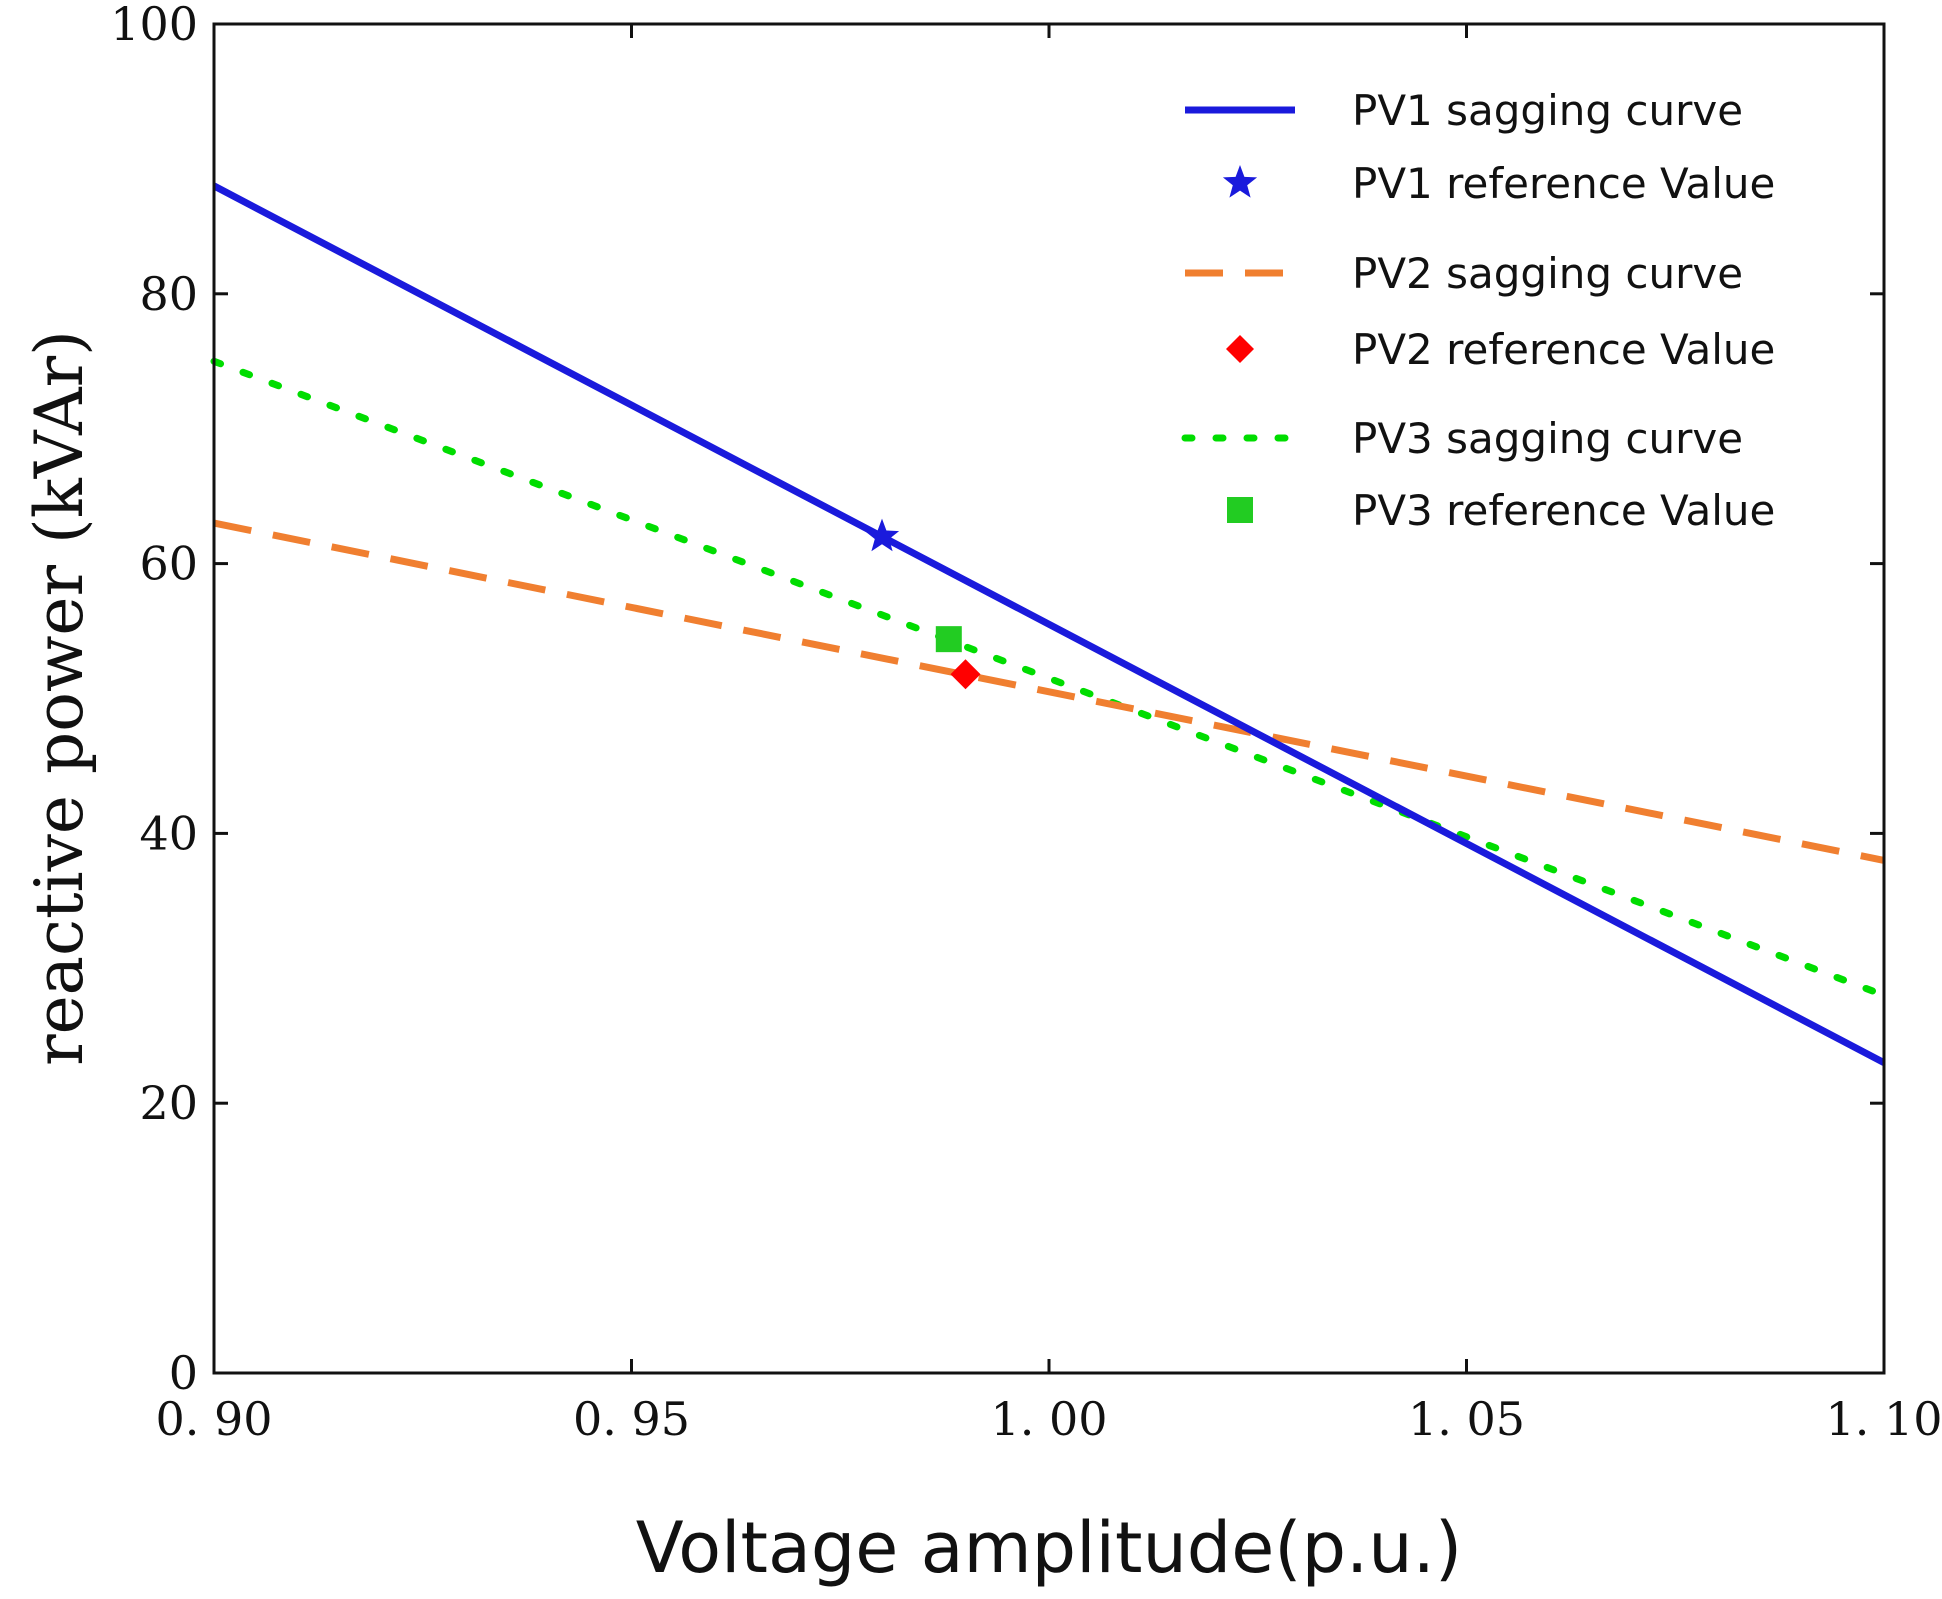 The height and width of the screenshot is (1599, 1942). I want to click on legend-label: PV2 reference Value, so click(1563, 349).